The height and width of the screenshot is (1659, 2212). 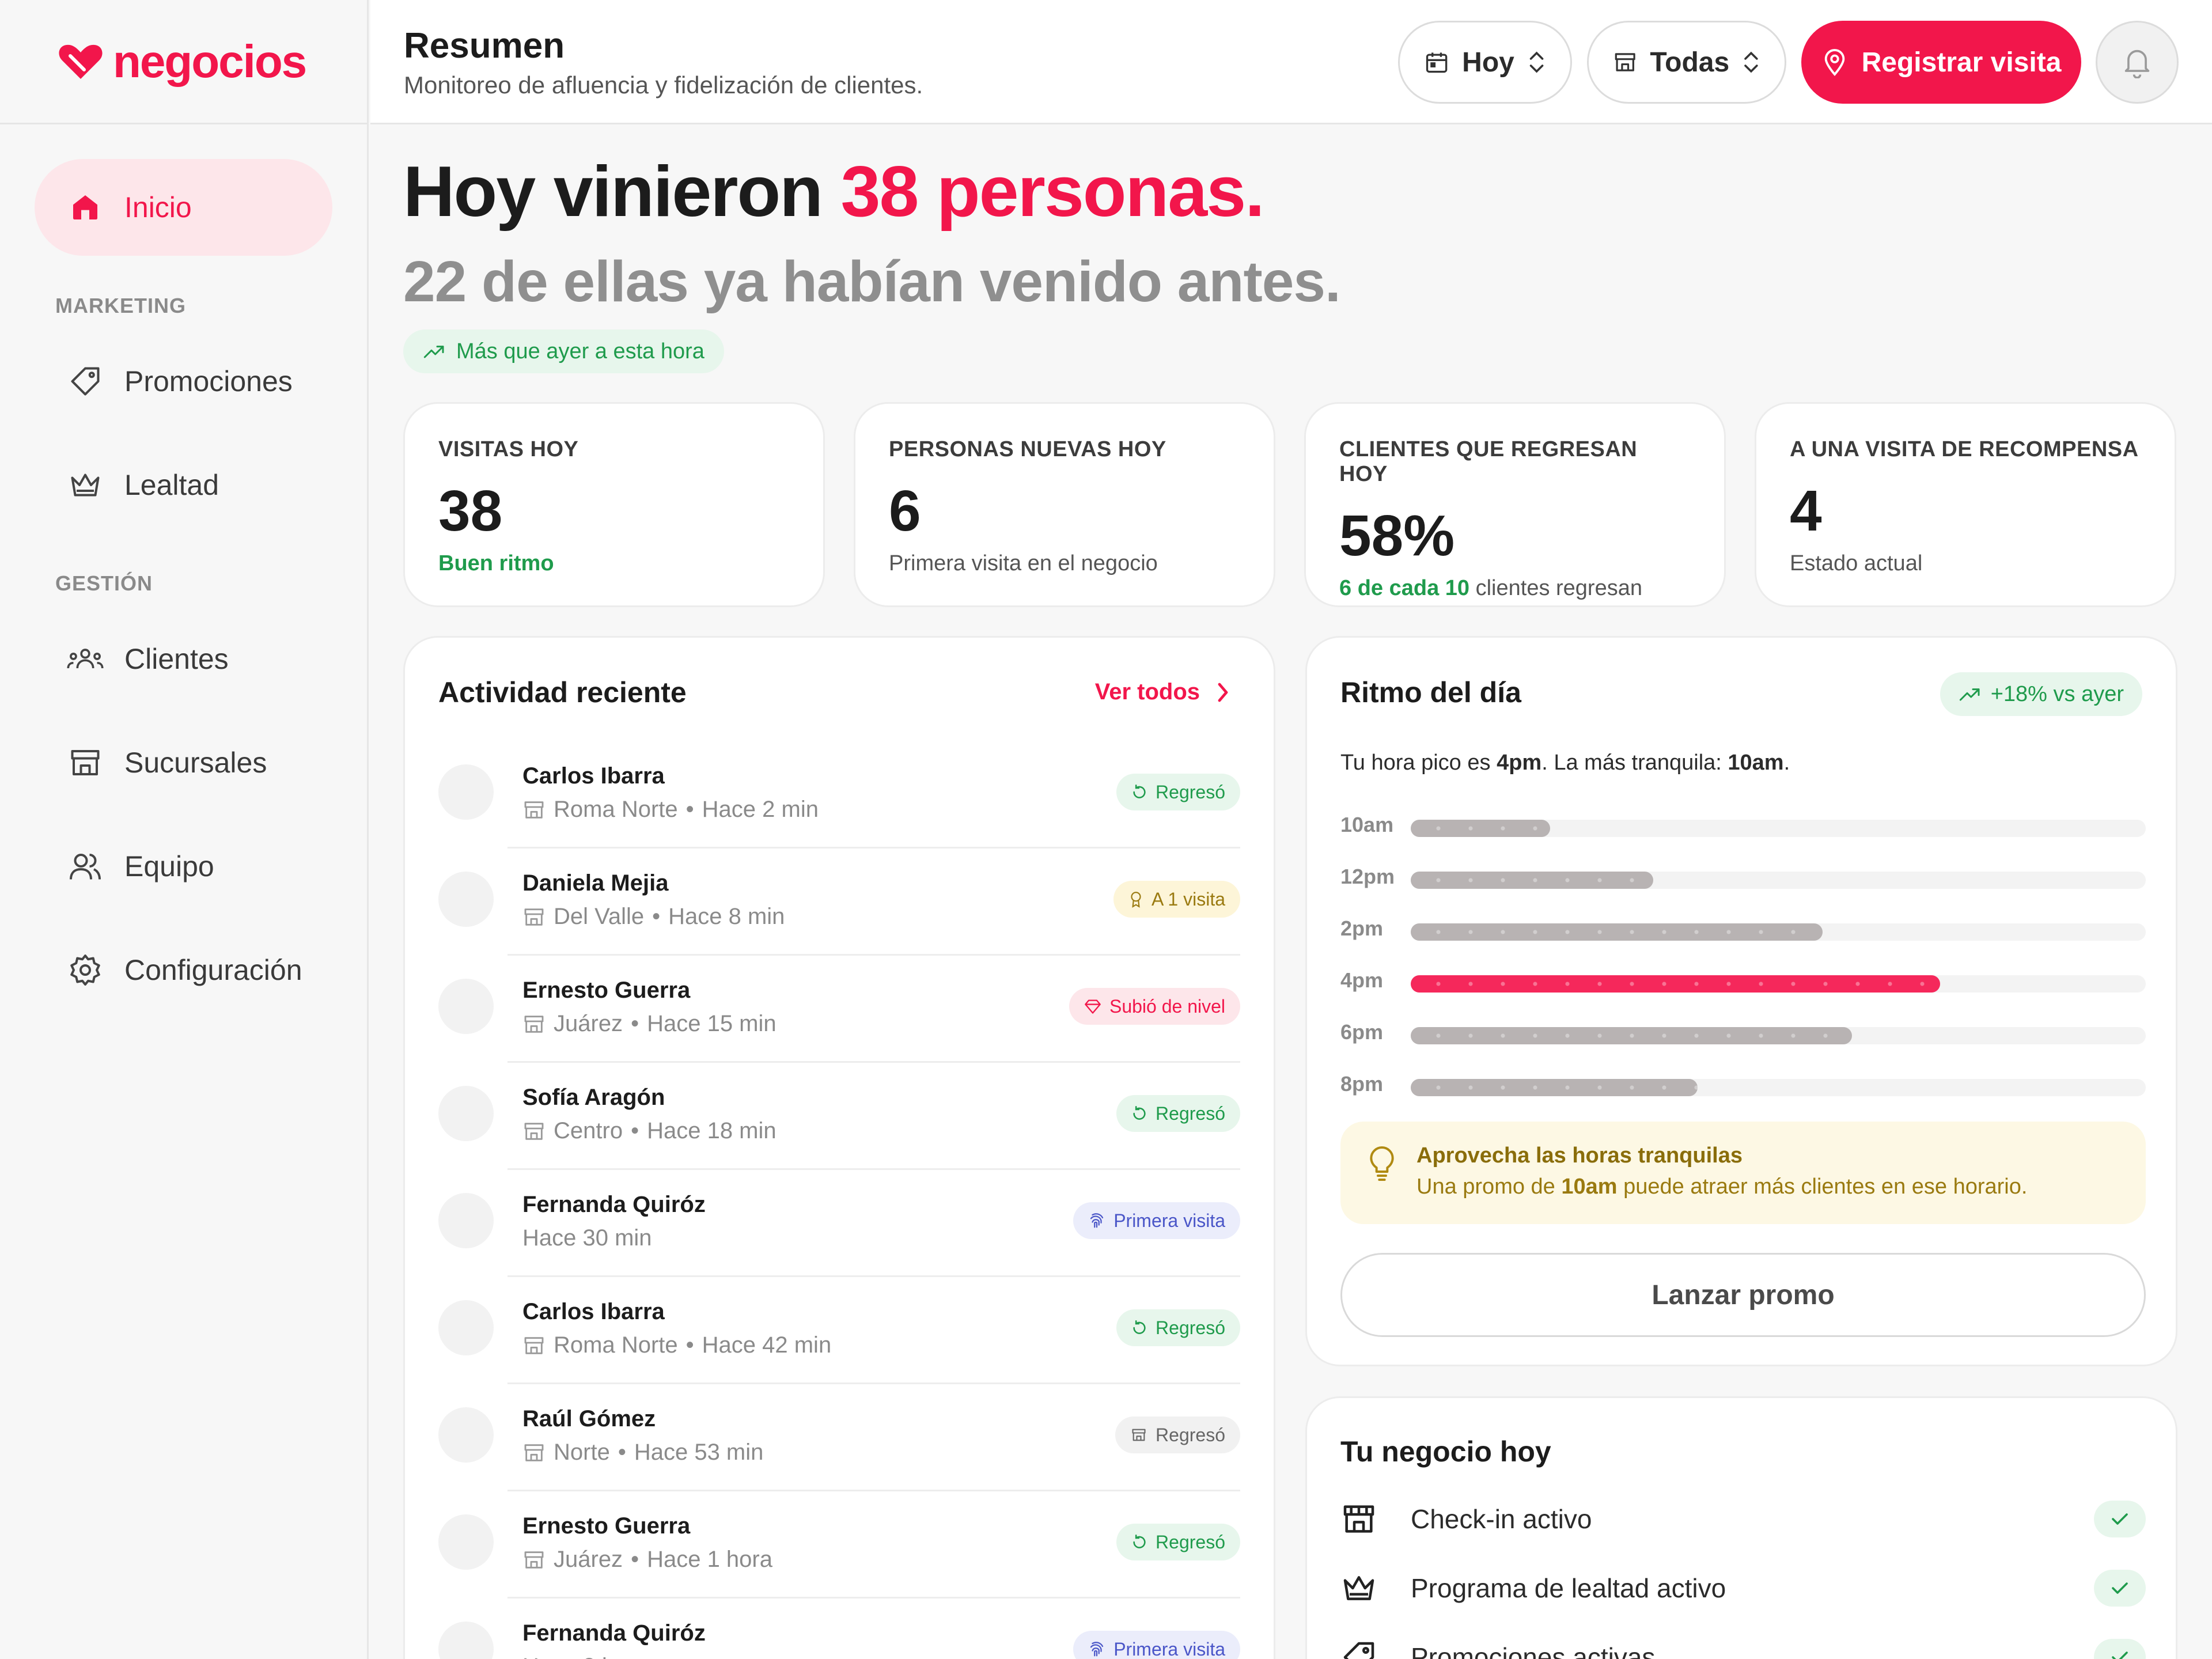 What do you see at coordinates (183, 762) in the screenshot?
I see `nav-item-branches: Sucursales` at bounding box center [183, 762].